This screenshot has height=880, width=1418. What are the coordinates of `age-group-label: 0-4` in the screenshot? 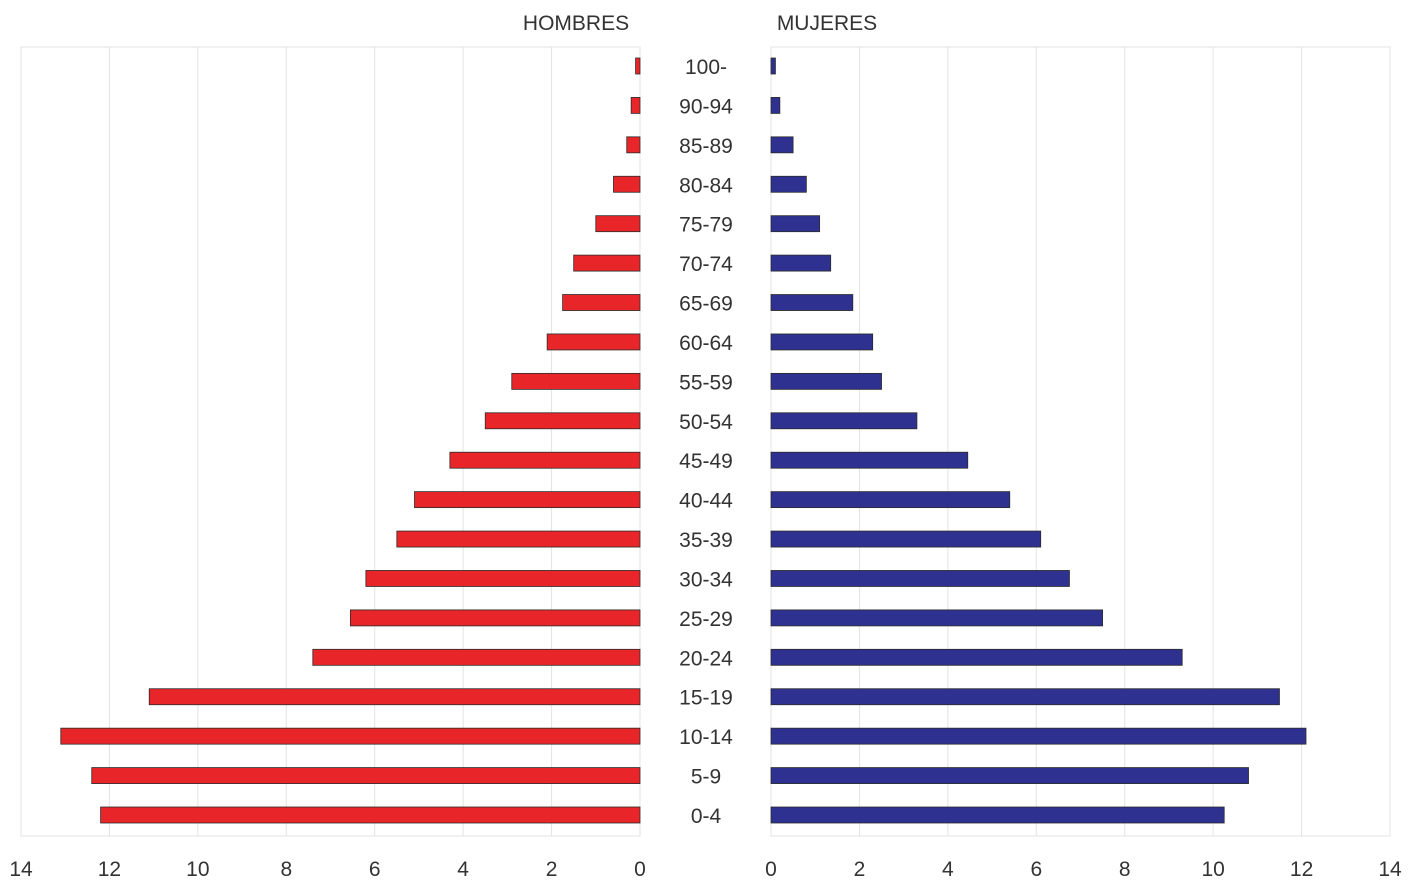 It's located at (706, 816).